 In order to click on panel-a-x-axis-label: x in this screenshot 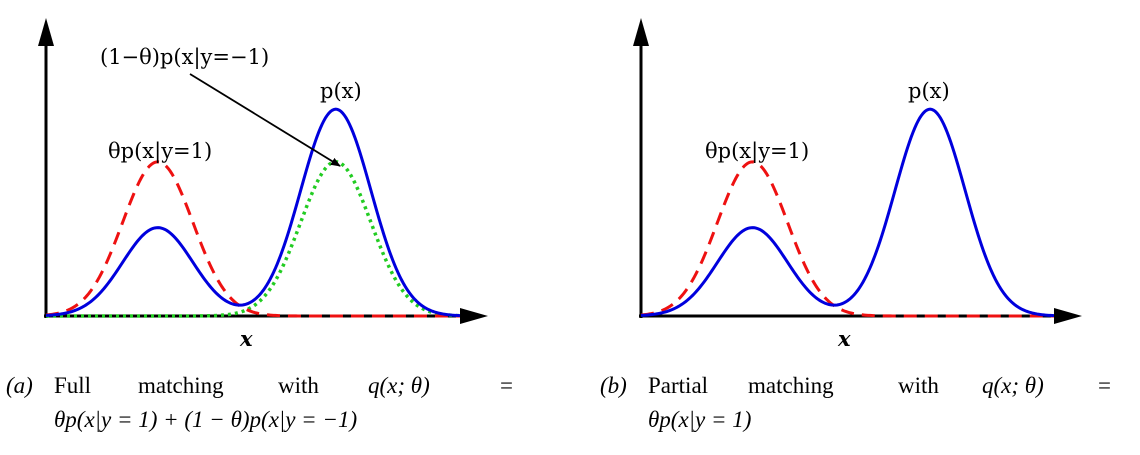, I will do `click(246, 338)`.